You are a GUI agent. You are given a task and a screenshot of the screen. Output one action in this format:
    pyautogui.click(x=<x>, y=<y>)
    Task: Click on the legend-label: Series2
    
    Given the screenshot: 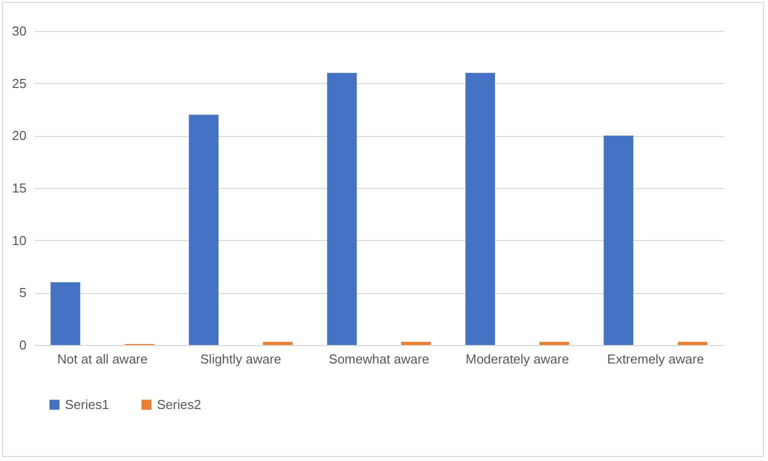 What is the action you would take?
    pyautogui.click(x=179, y=404)
    